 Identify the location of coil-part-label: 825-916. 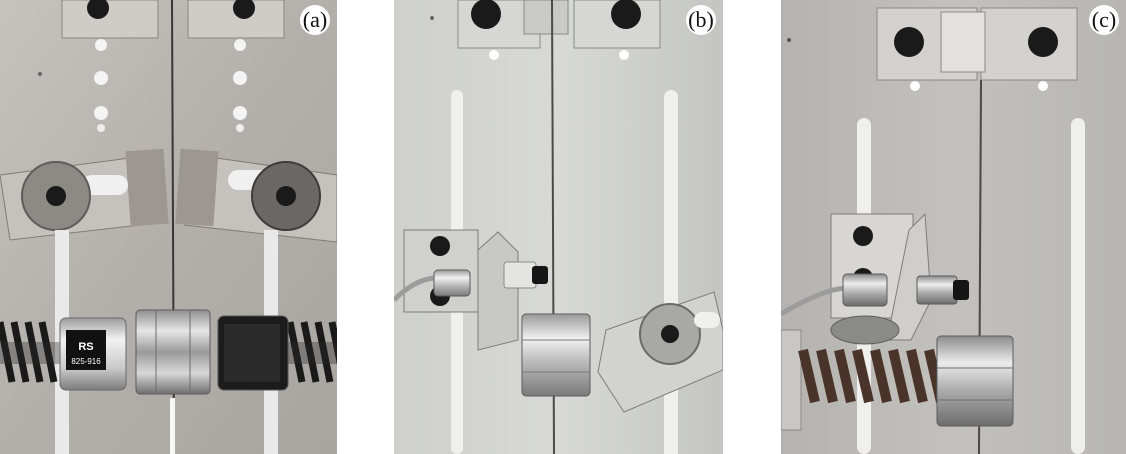
(86, 361).